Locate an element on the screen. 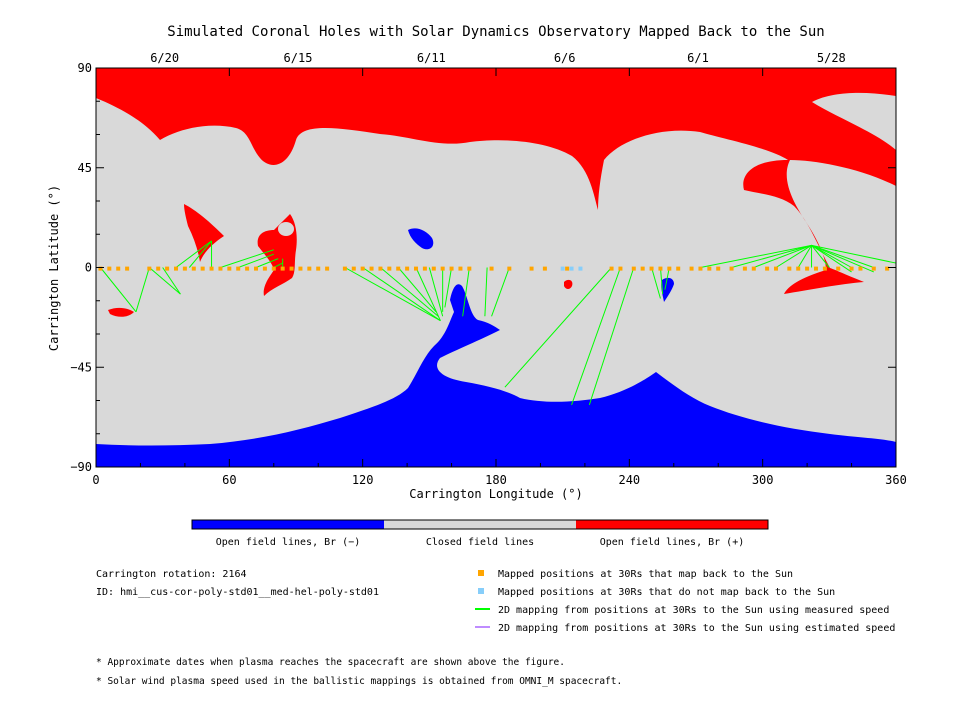  positive-patch-c is located at coordinates (121, 312).